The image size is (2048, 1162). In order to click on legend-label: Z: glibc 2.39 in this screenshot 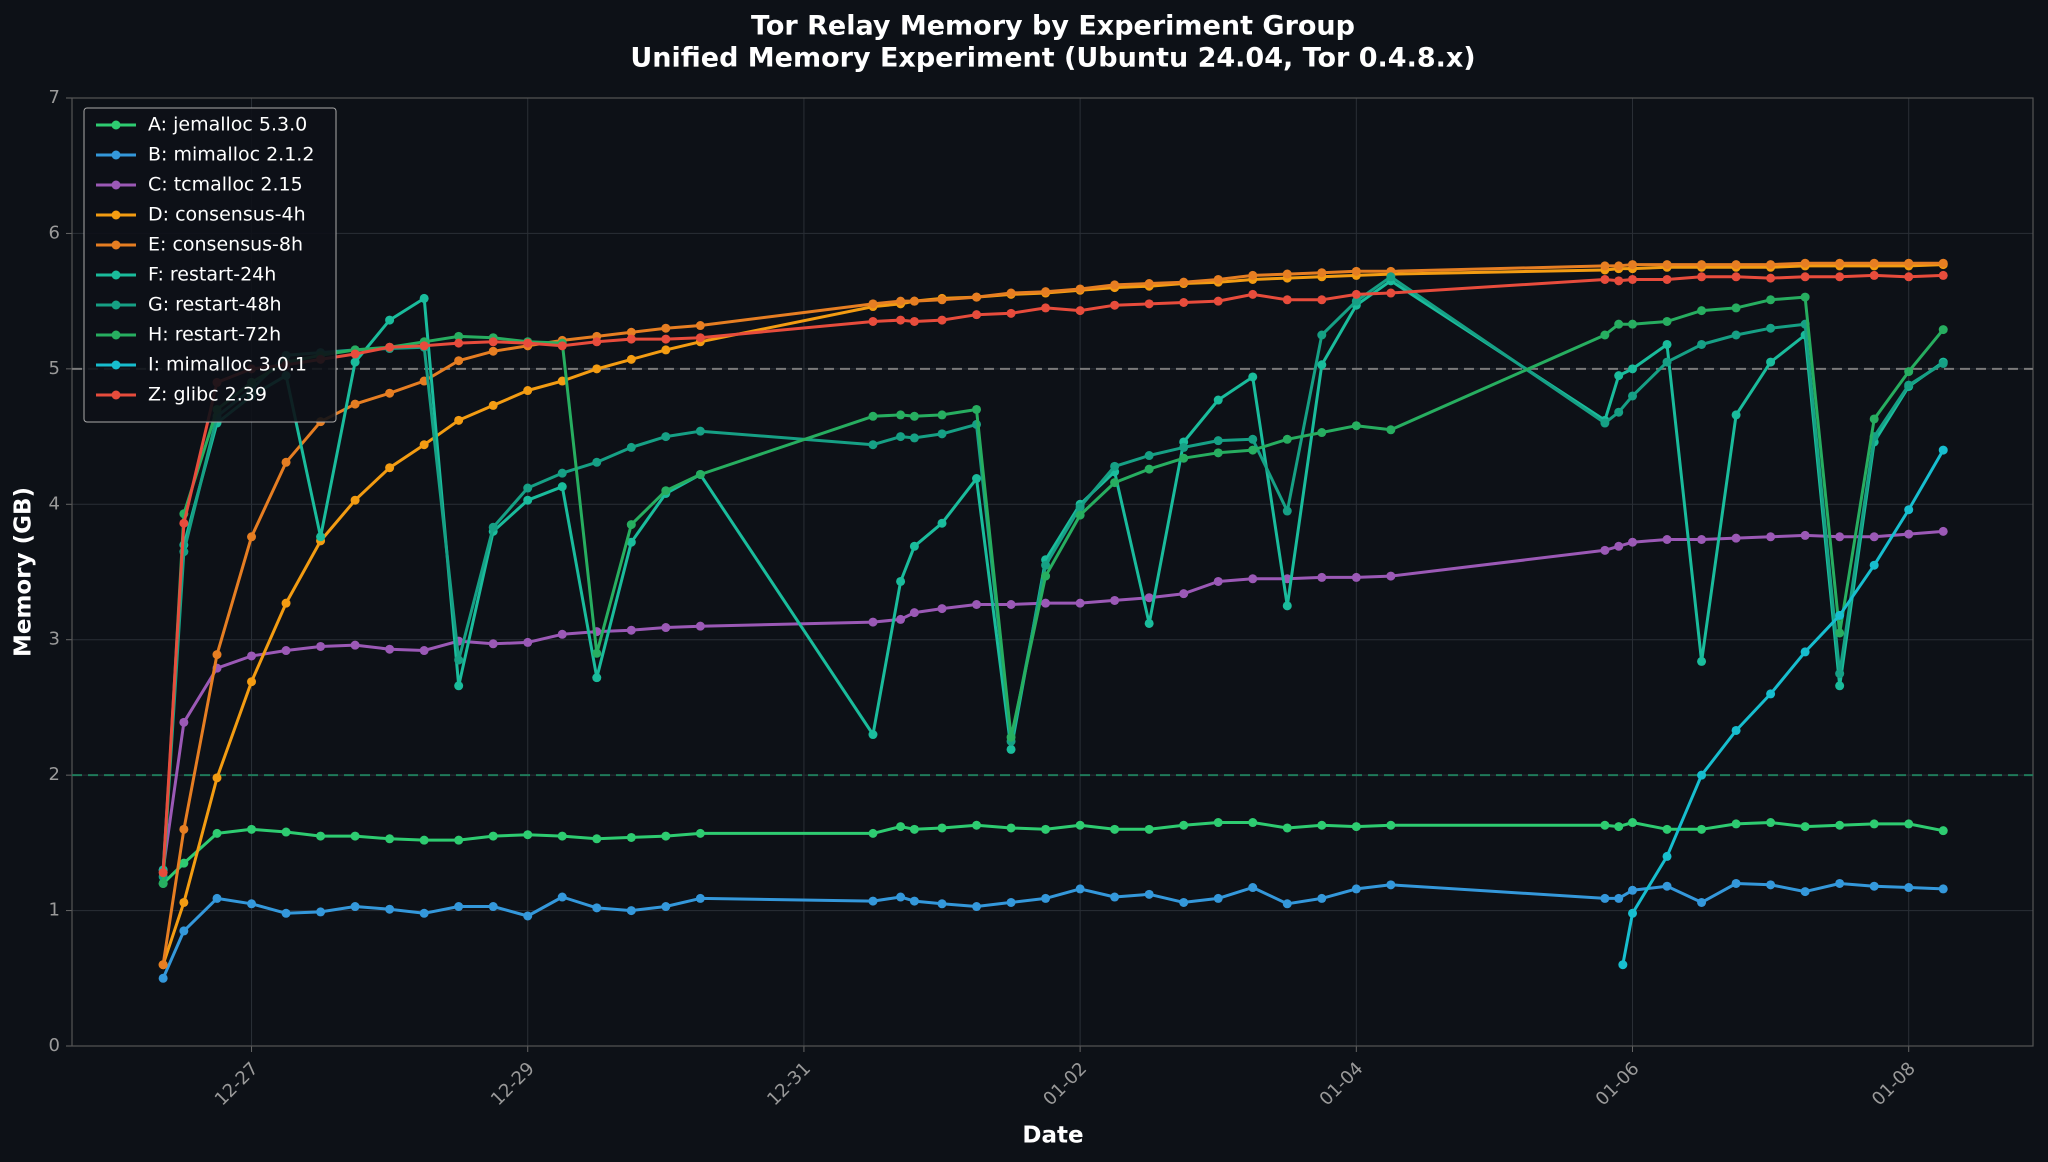, I will do `click(207, 395)`.